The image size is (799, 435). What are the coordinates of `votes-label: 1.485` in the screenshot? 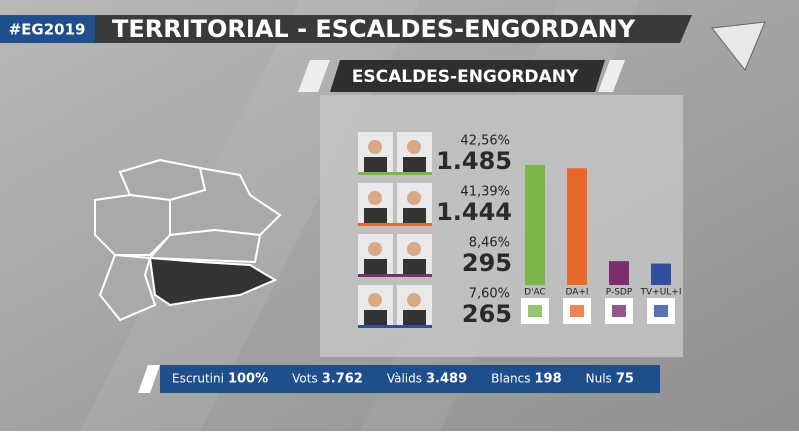 It's located at (474, 161).